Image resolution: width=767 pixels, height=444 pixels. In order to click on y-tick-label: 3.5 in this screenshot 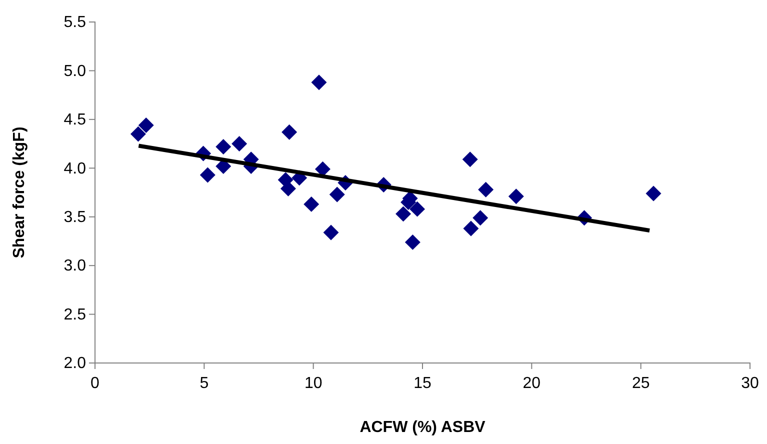, I will do `click(75, 217)`.